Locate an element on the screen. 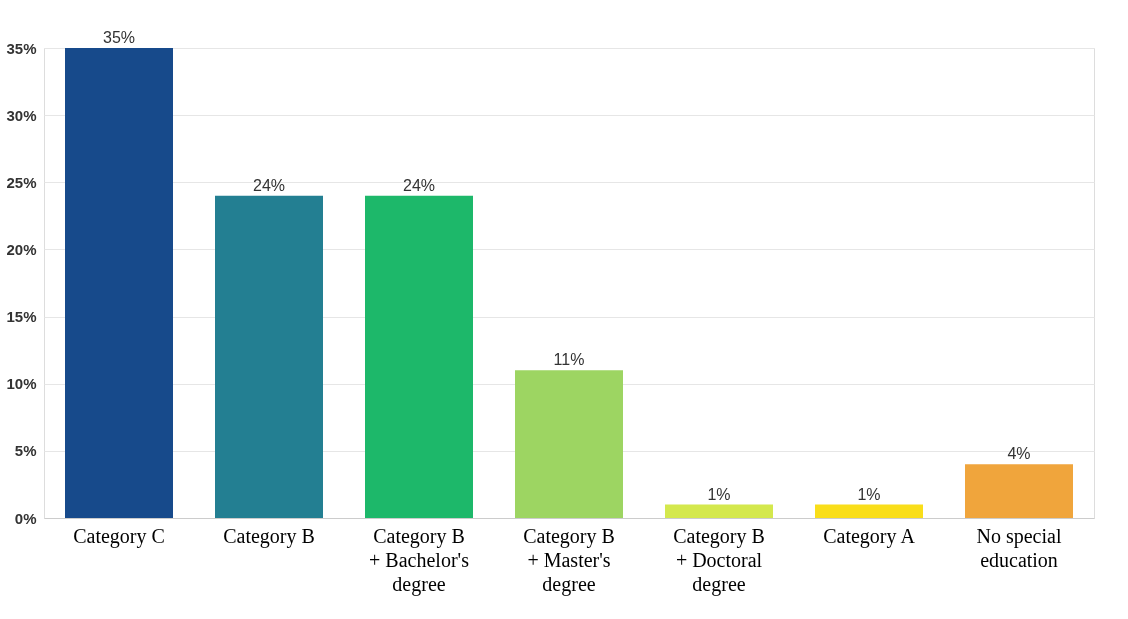 The width and height of the screenshot is (1128, 619). y-tick-label: 30% is located at coordinates (21, 115).